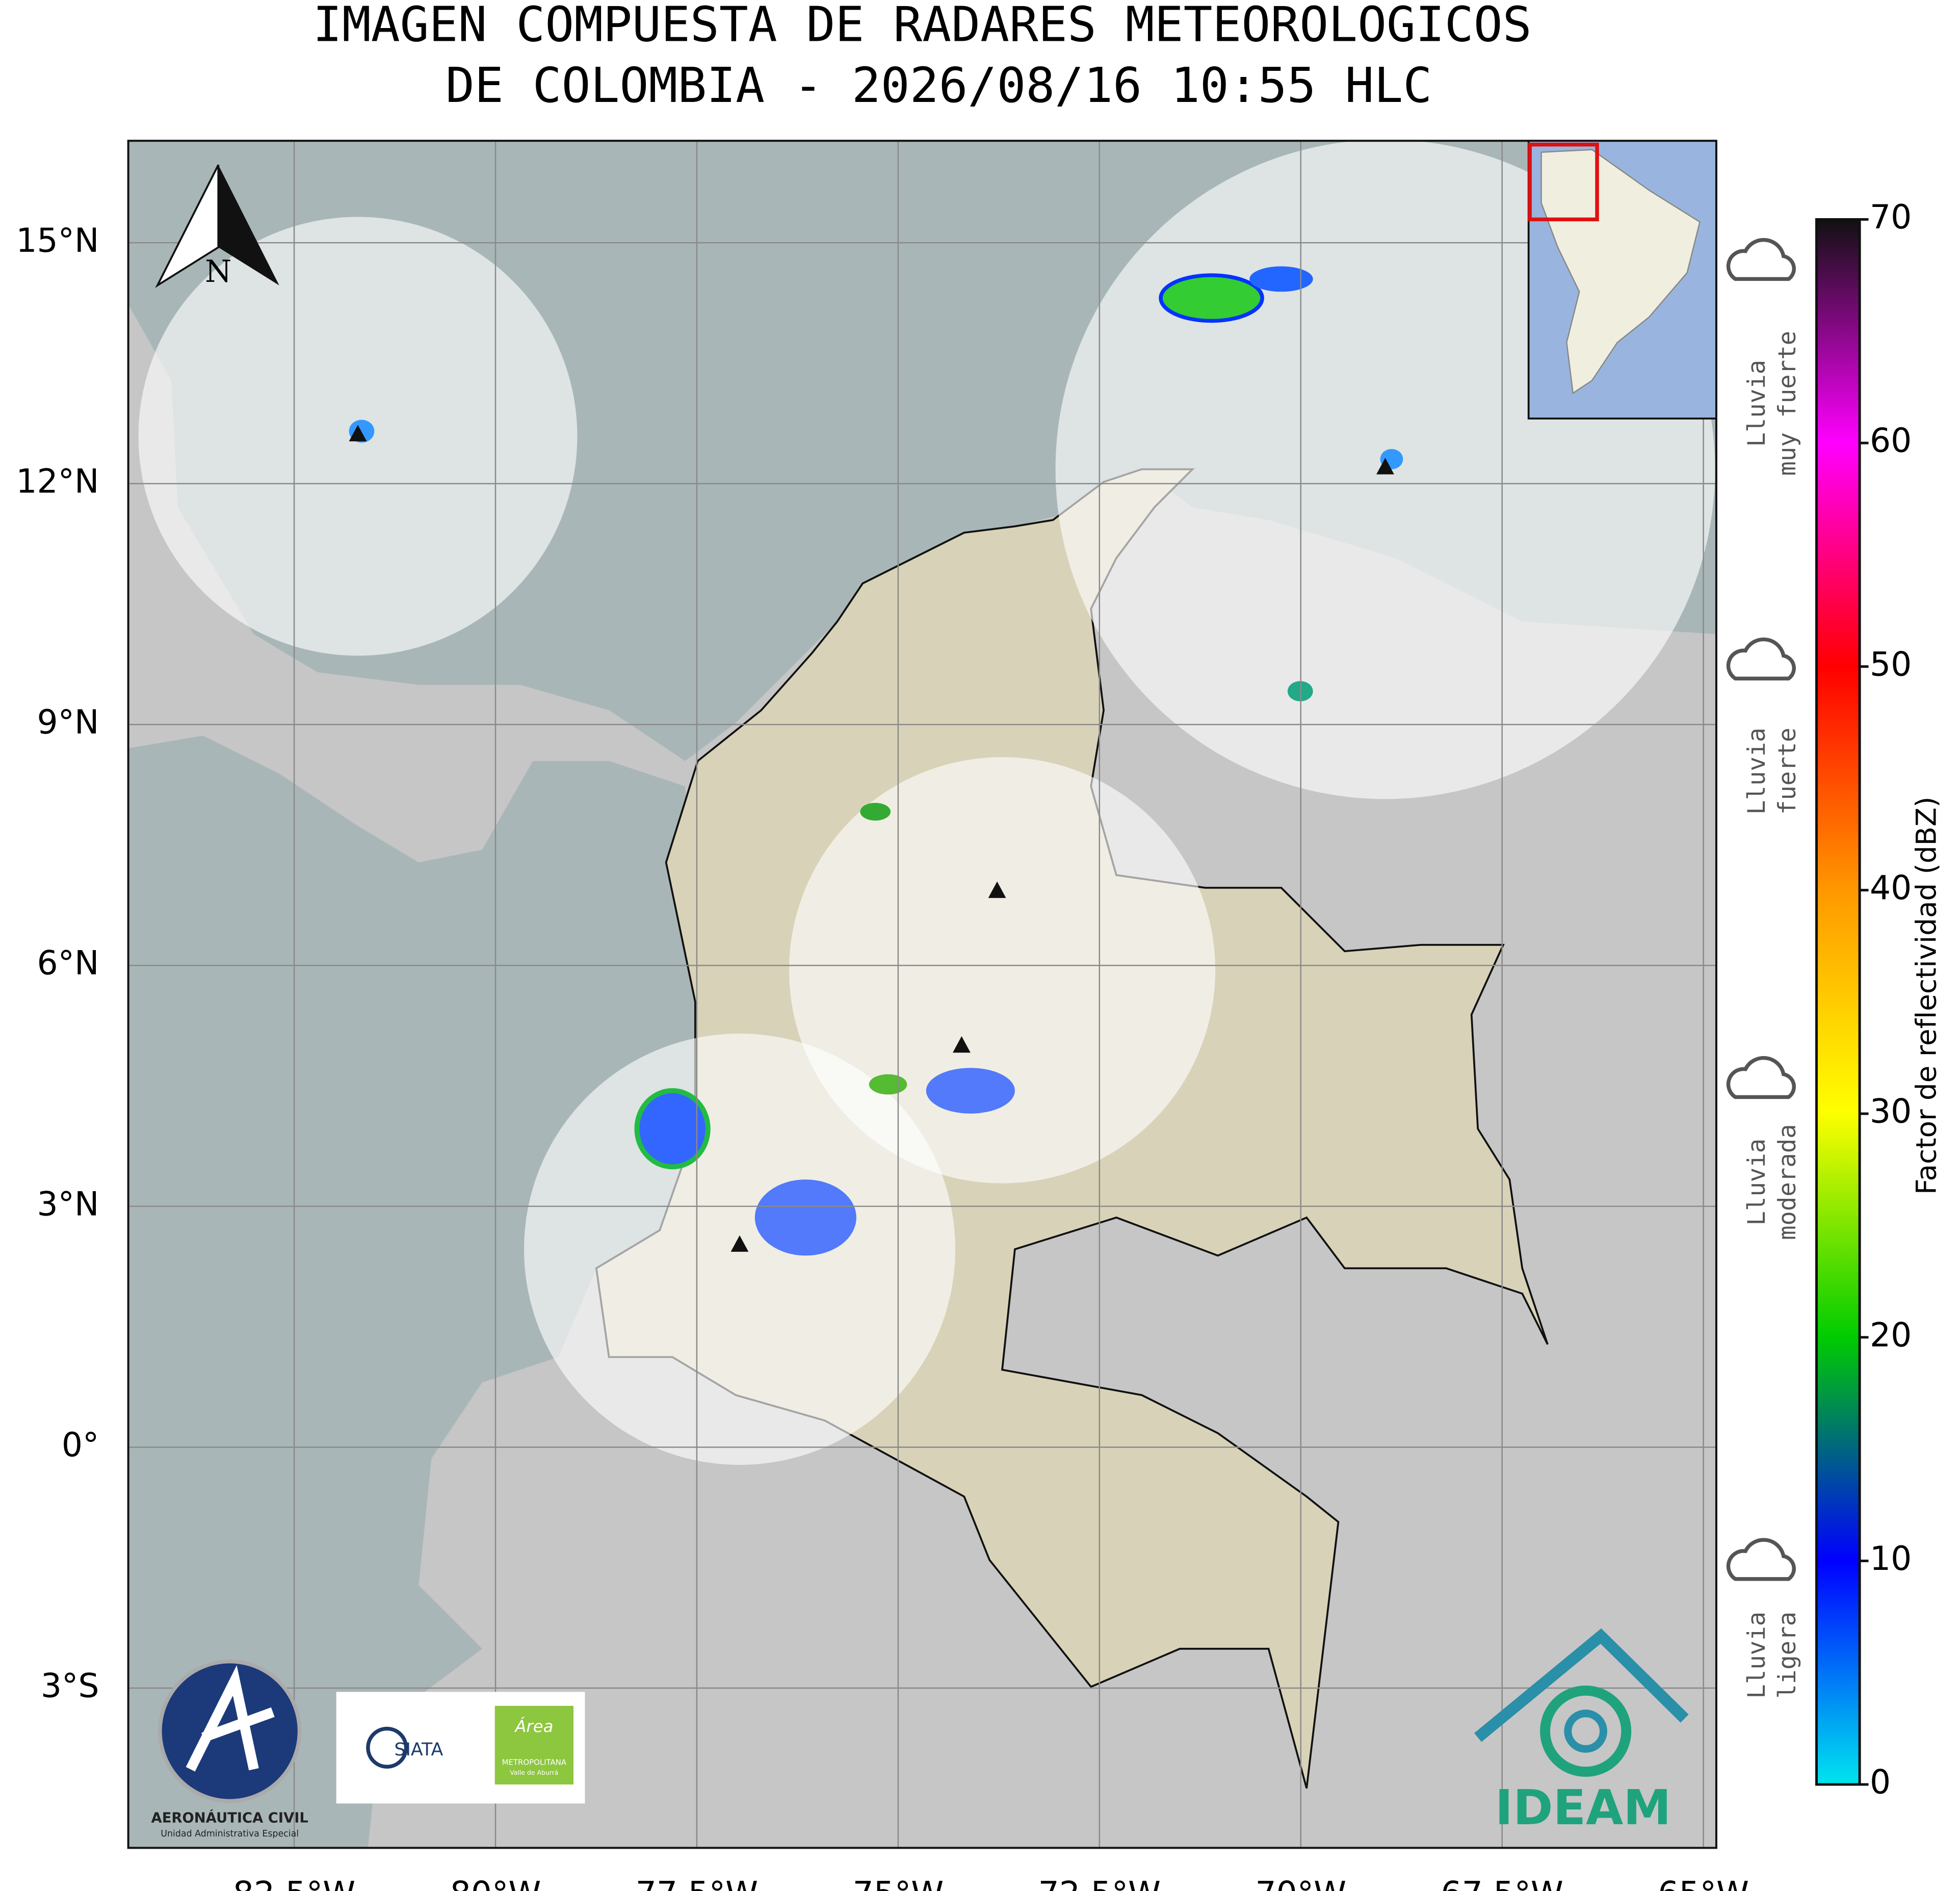  Describe the element at coordinates (1891, 664) in the screenshot. I see `colorbar-tick-label: 50` at that location.